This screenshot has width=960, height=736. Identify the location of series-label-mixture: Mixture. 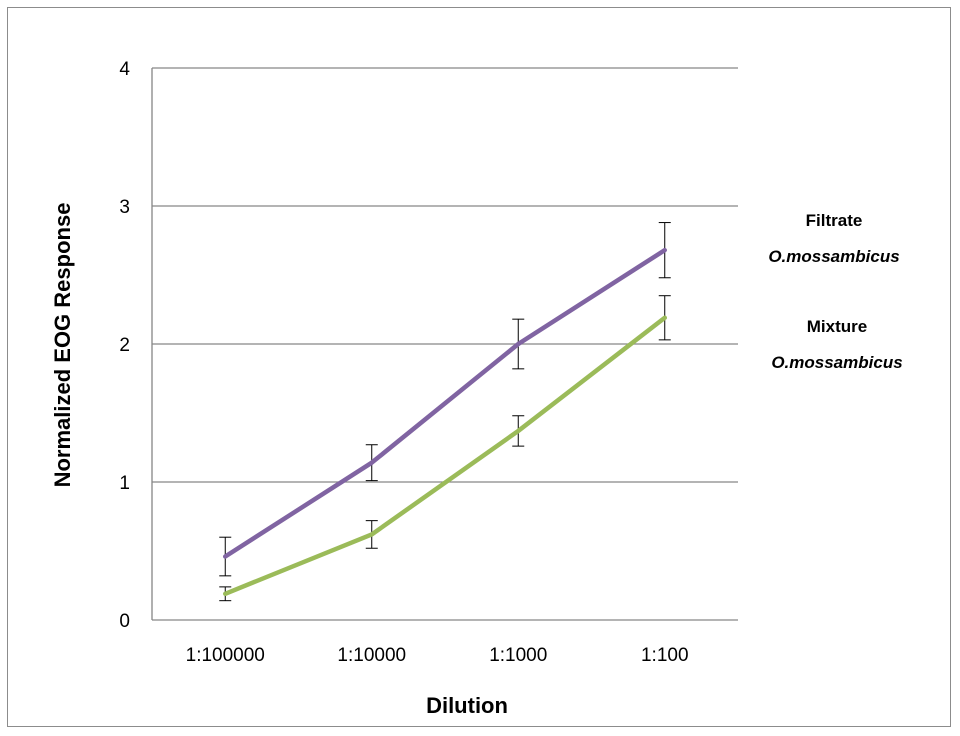
(837, 326).